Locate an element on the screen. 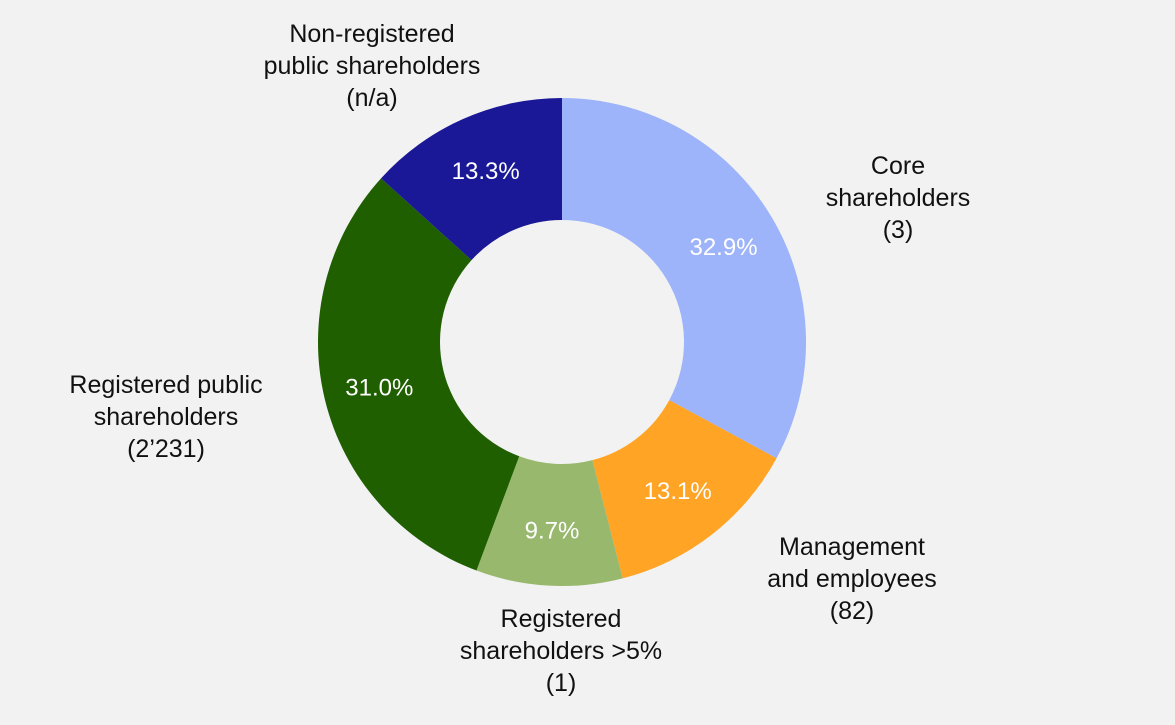  label-line: and employees is located at coordinates (852, 579).